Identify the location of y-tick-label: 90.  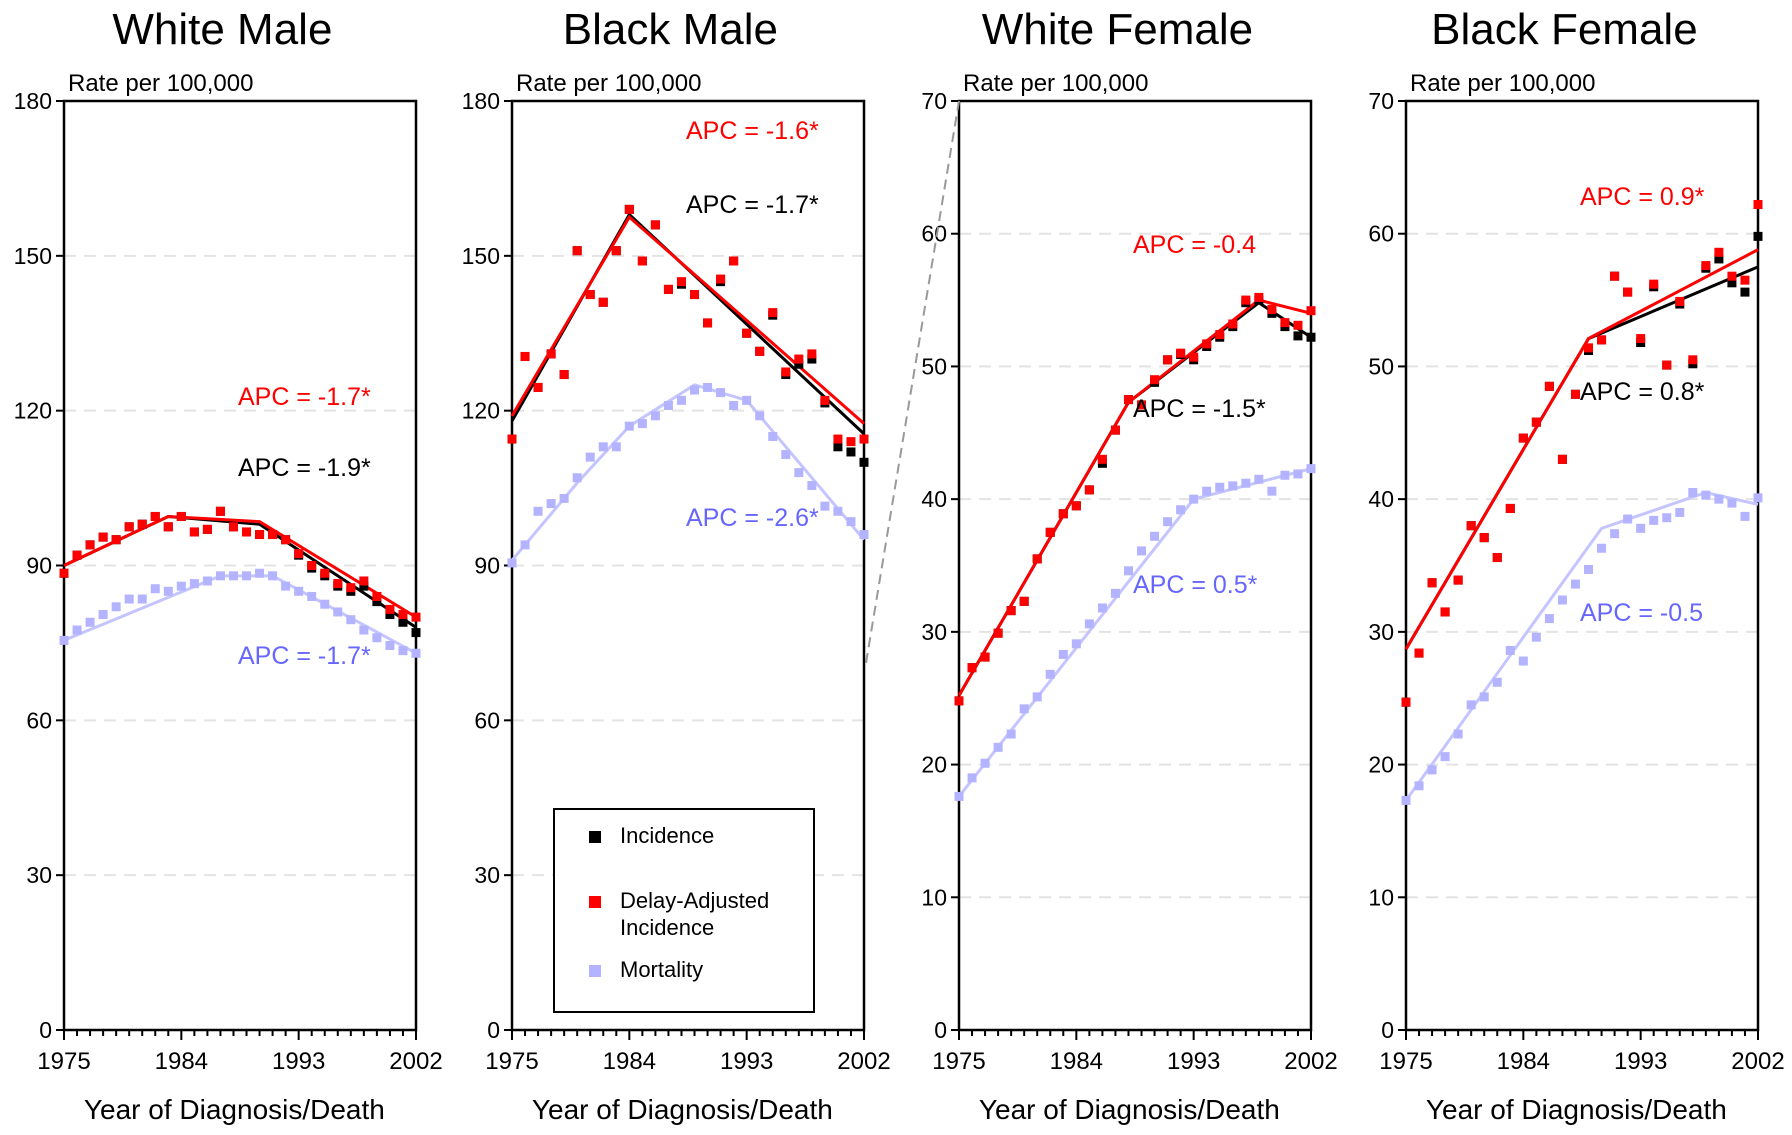
(39, 566).